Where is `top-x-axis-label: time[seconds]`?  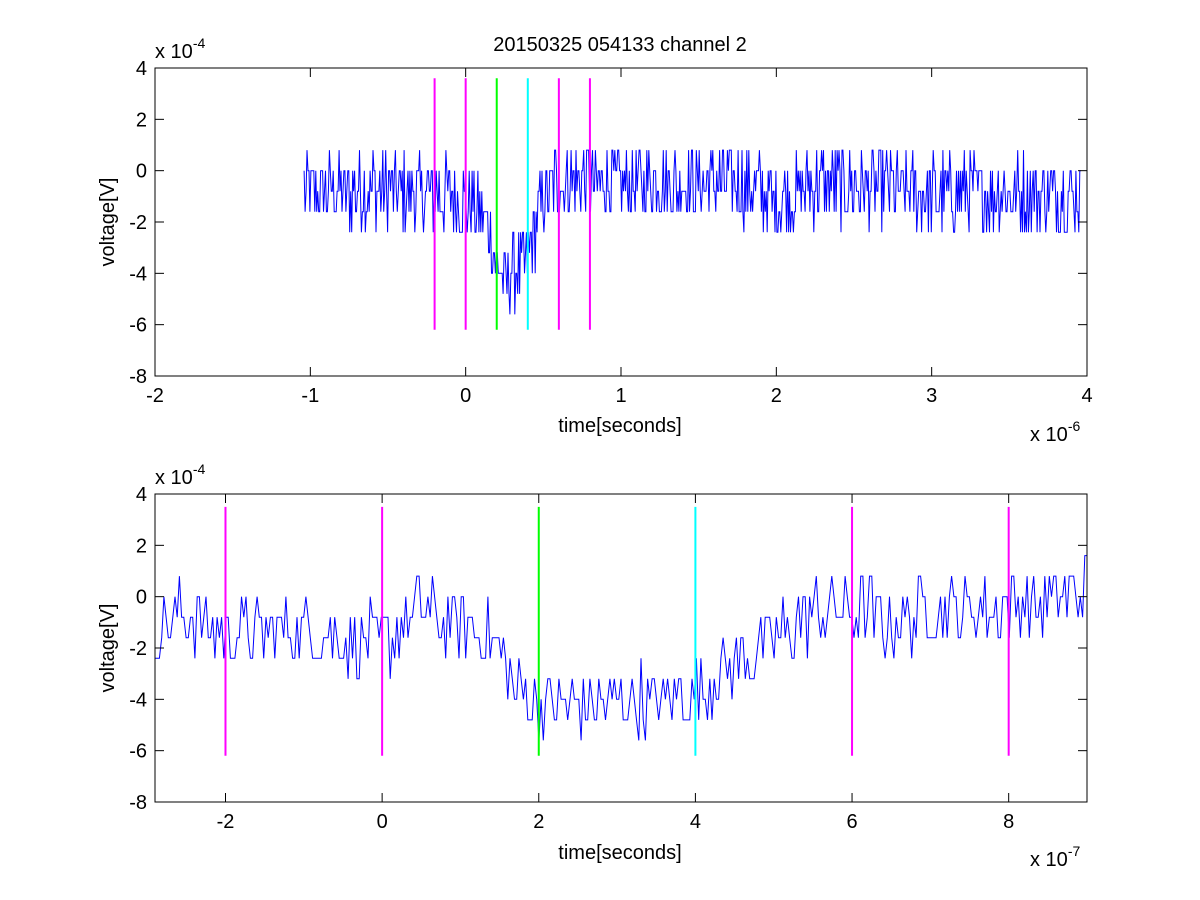 top-x-axis-label: time[seconds] is located at coordinates (619, 426).